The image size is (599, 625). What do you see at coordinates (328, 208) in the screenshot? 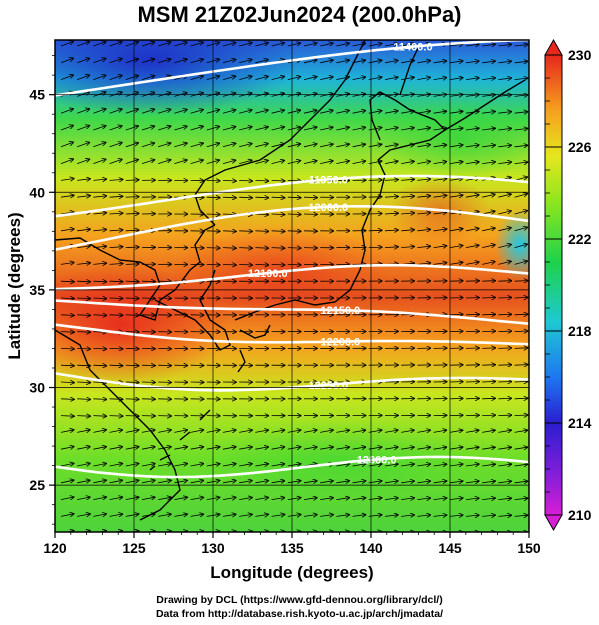
I see `contour-label: 12000.0` at bounding box center [328, 208].